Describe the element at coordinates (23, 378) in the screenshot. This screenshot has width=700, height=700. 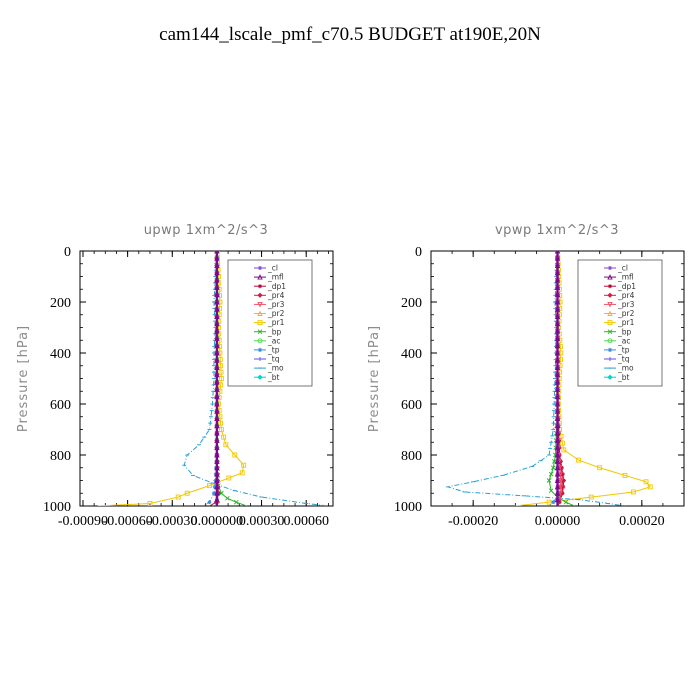
I see `upwp-y-axis-label: Pressure [hPa]` at that location.